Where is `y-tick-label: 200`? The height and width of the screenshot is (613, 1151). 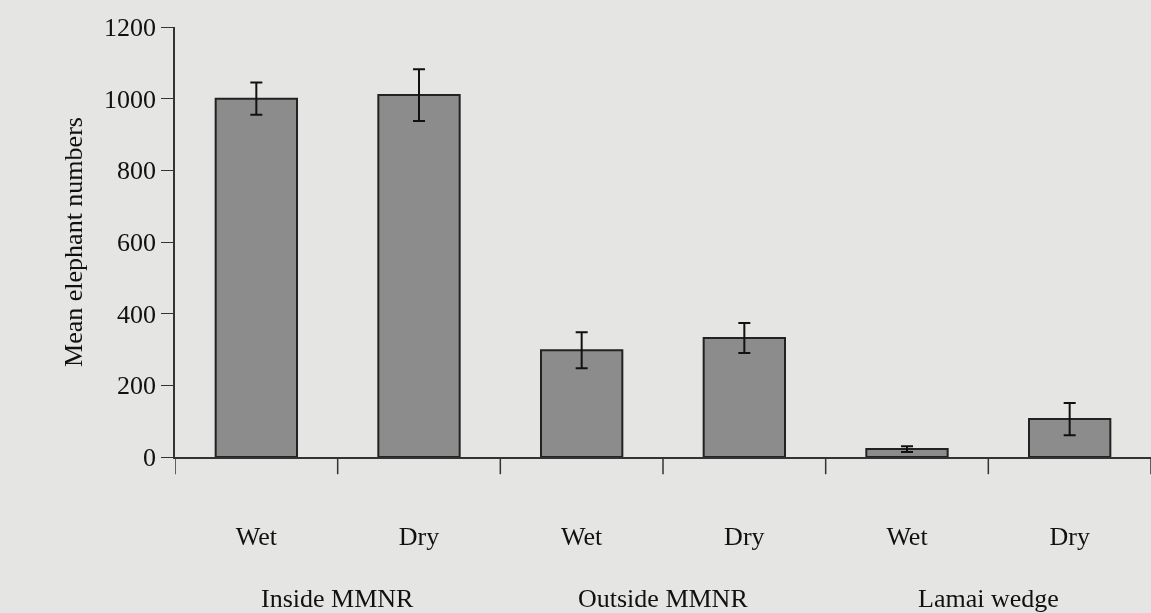
y-tick-label: 200 is located at coordinates (137, 386).